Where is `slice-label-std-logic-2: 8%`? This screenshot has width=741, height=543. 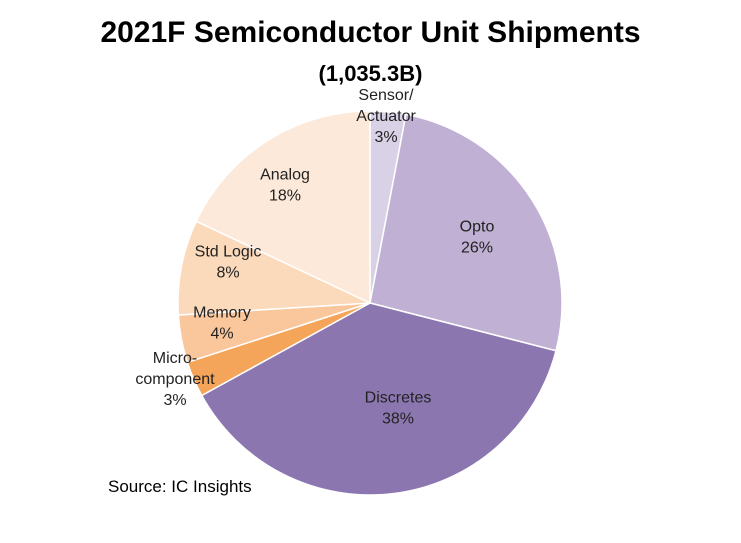
slice-label-std-logic-2: 8% is located at coordinates (227, 273).